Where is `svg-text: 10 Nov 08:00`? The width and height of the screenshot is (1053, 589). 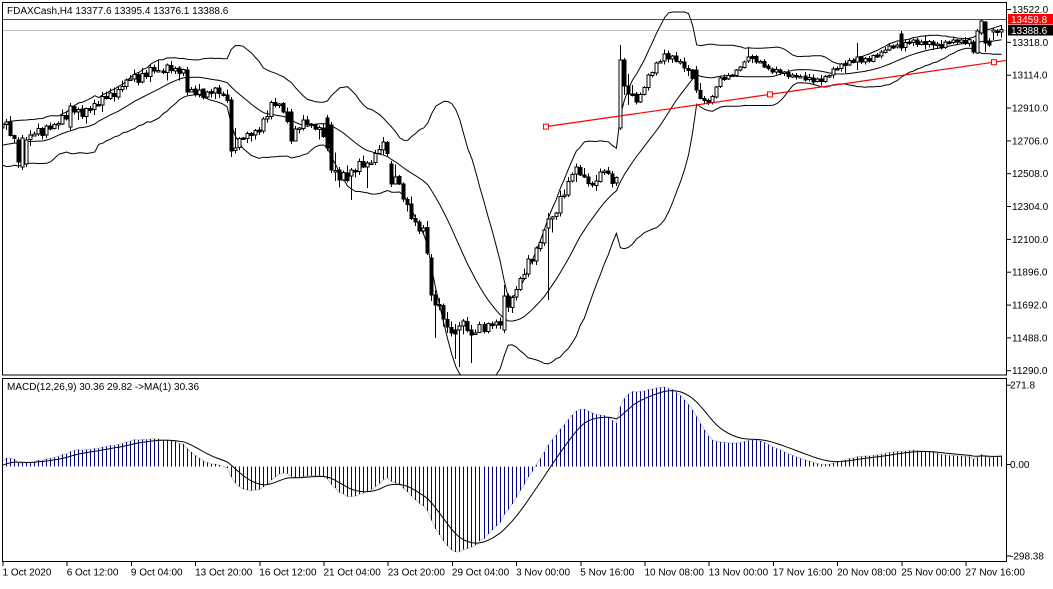
svg-text: 10 Nov 08:00 is located at coordinates (675, 573).